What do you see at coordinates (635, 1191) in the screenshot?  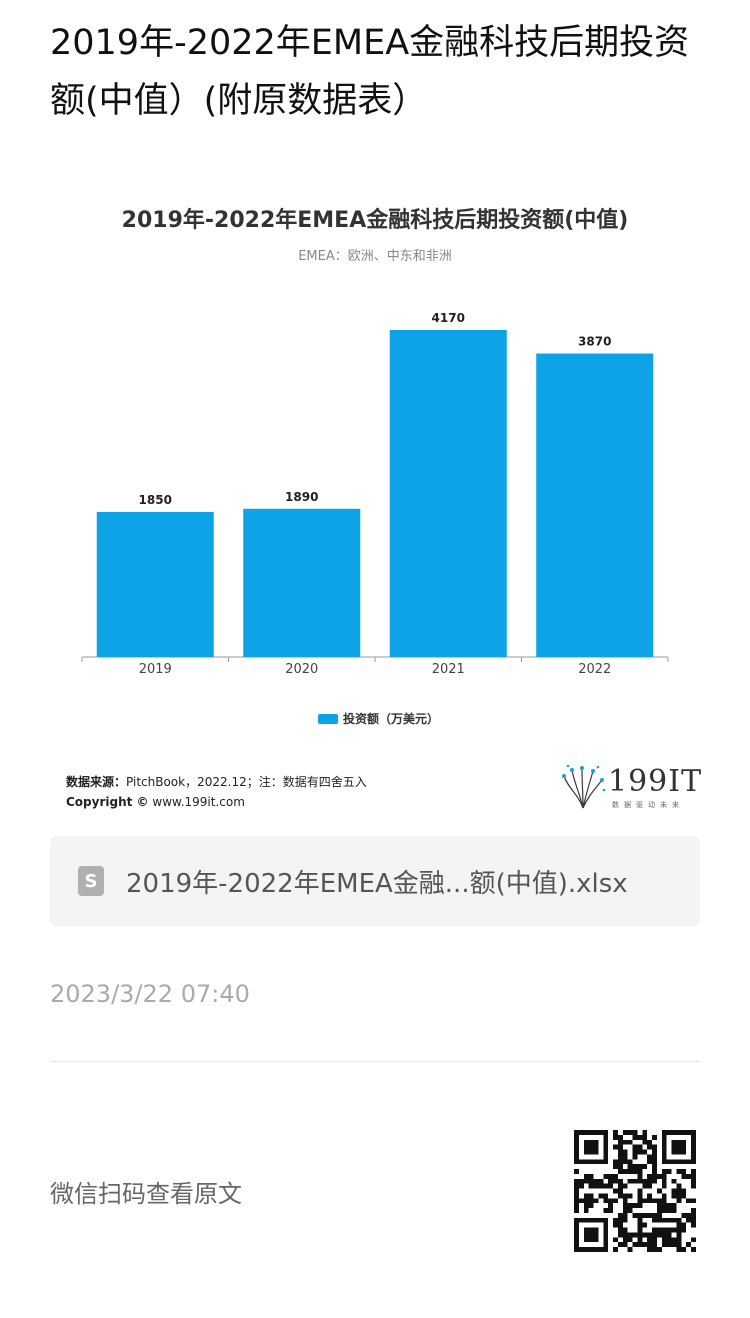 I see `qr-code-icon` at bounding box center [635, 1191].